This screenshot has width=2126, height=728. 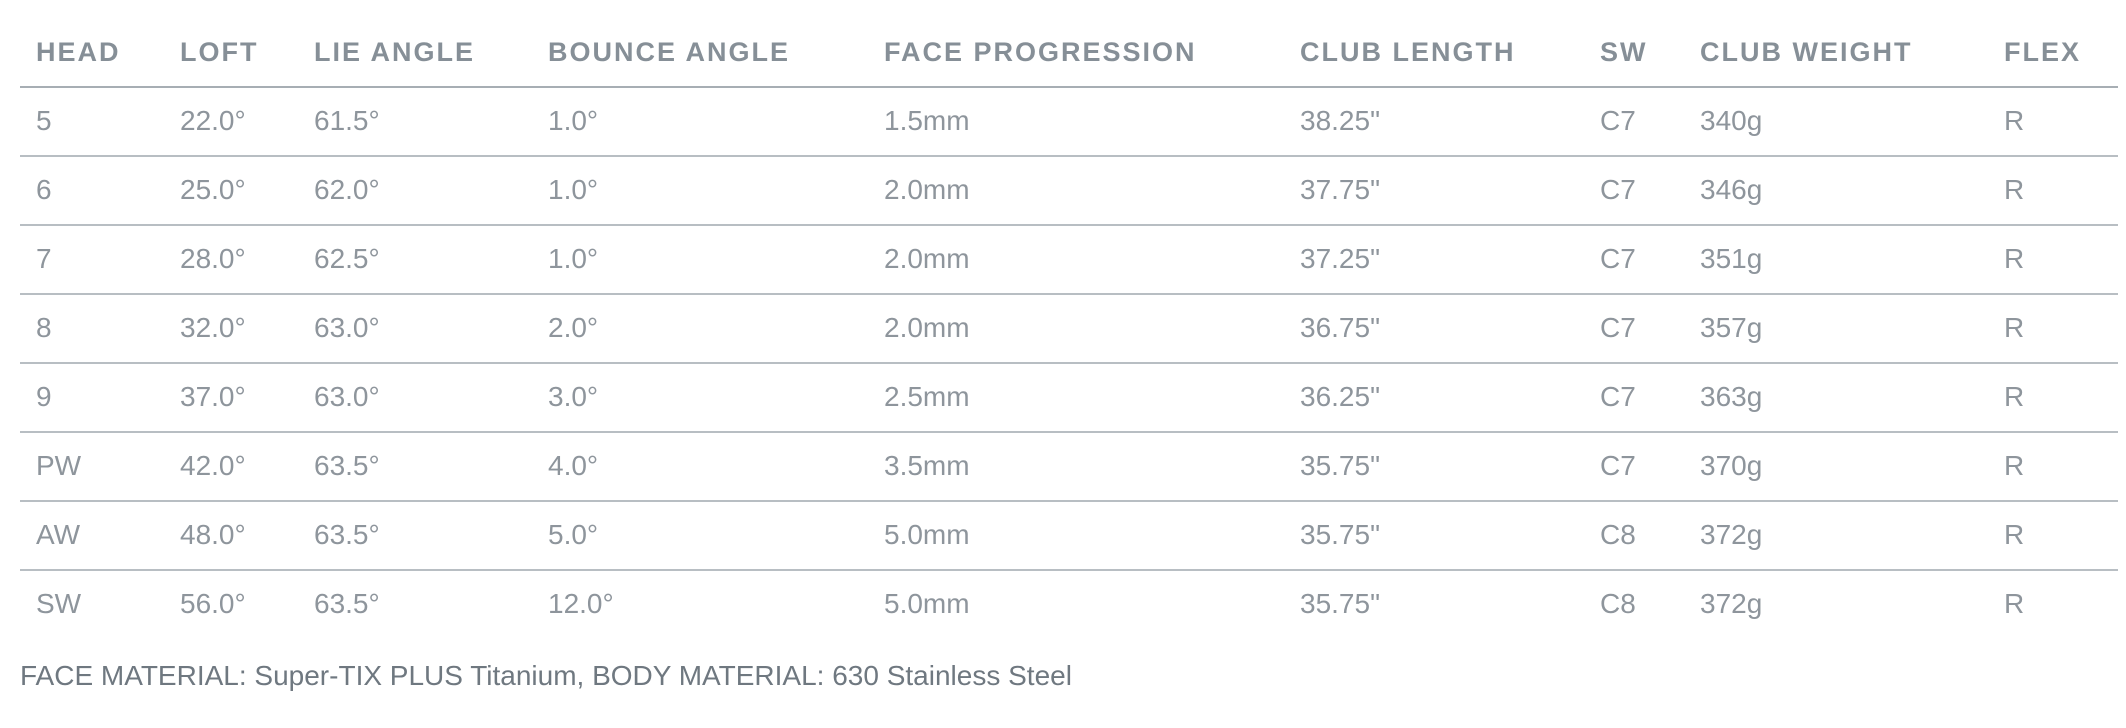 I want to click on cell-lie-angle: 62.5°, so click(x=415, y=260).